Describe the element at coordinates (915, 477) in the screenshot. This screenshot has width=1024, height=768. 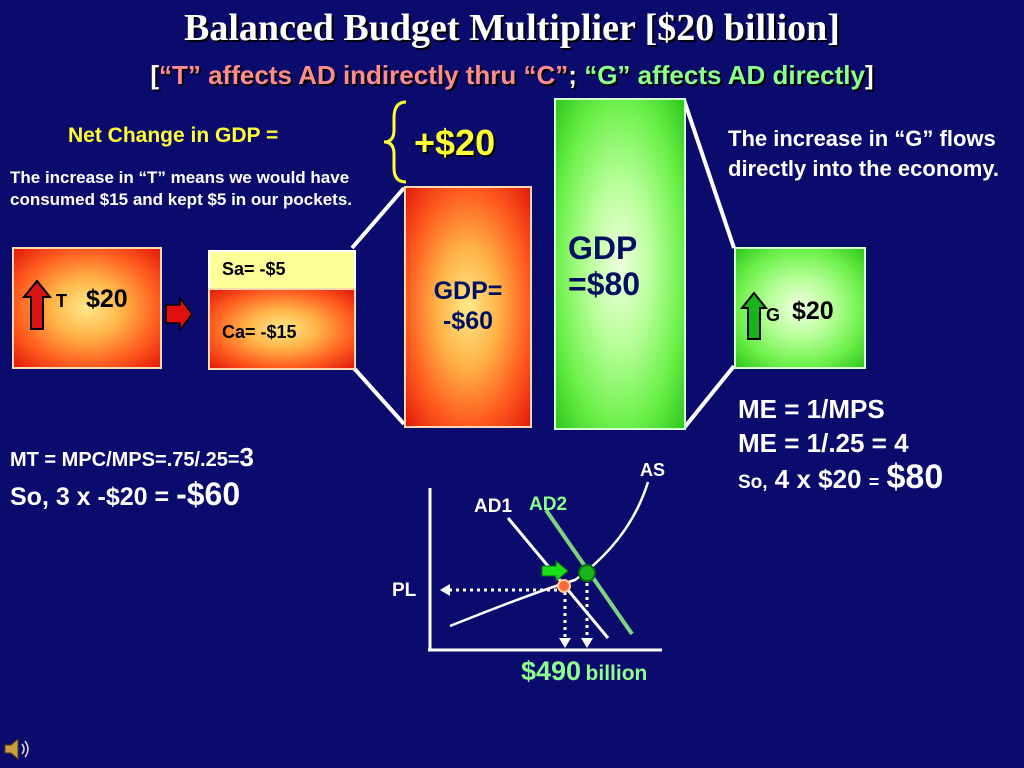
I see `me-result: $80` at that location.